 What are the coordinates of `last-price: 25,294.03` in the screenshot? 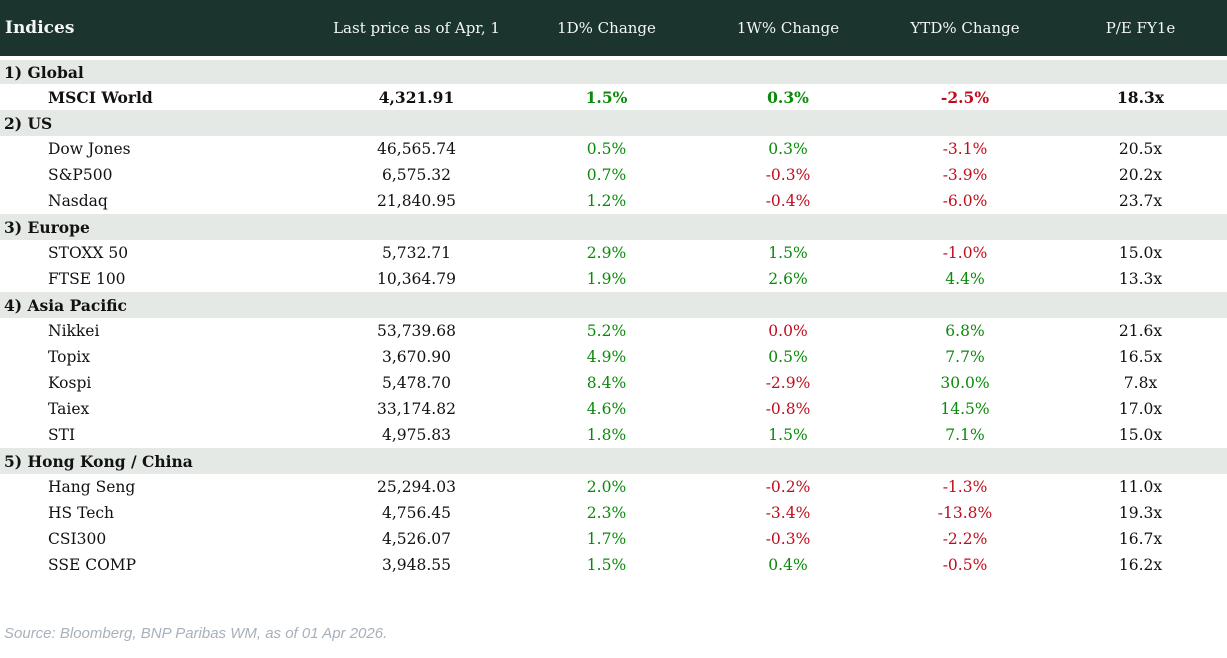 It's located at (416, 487).